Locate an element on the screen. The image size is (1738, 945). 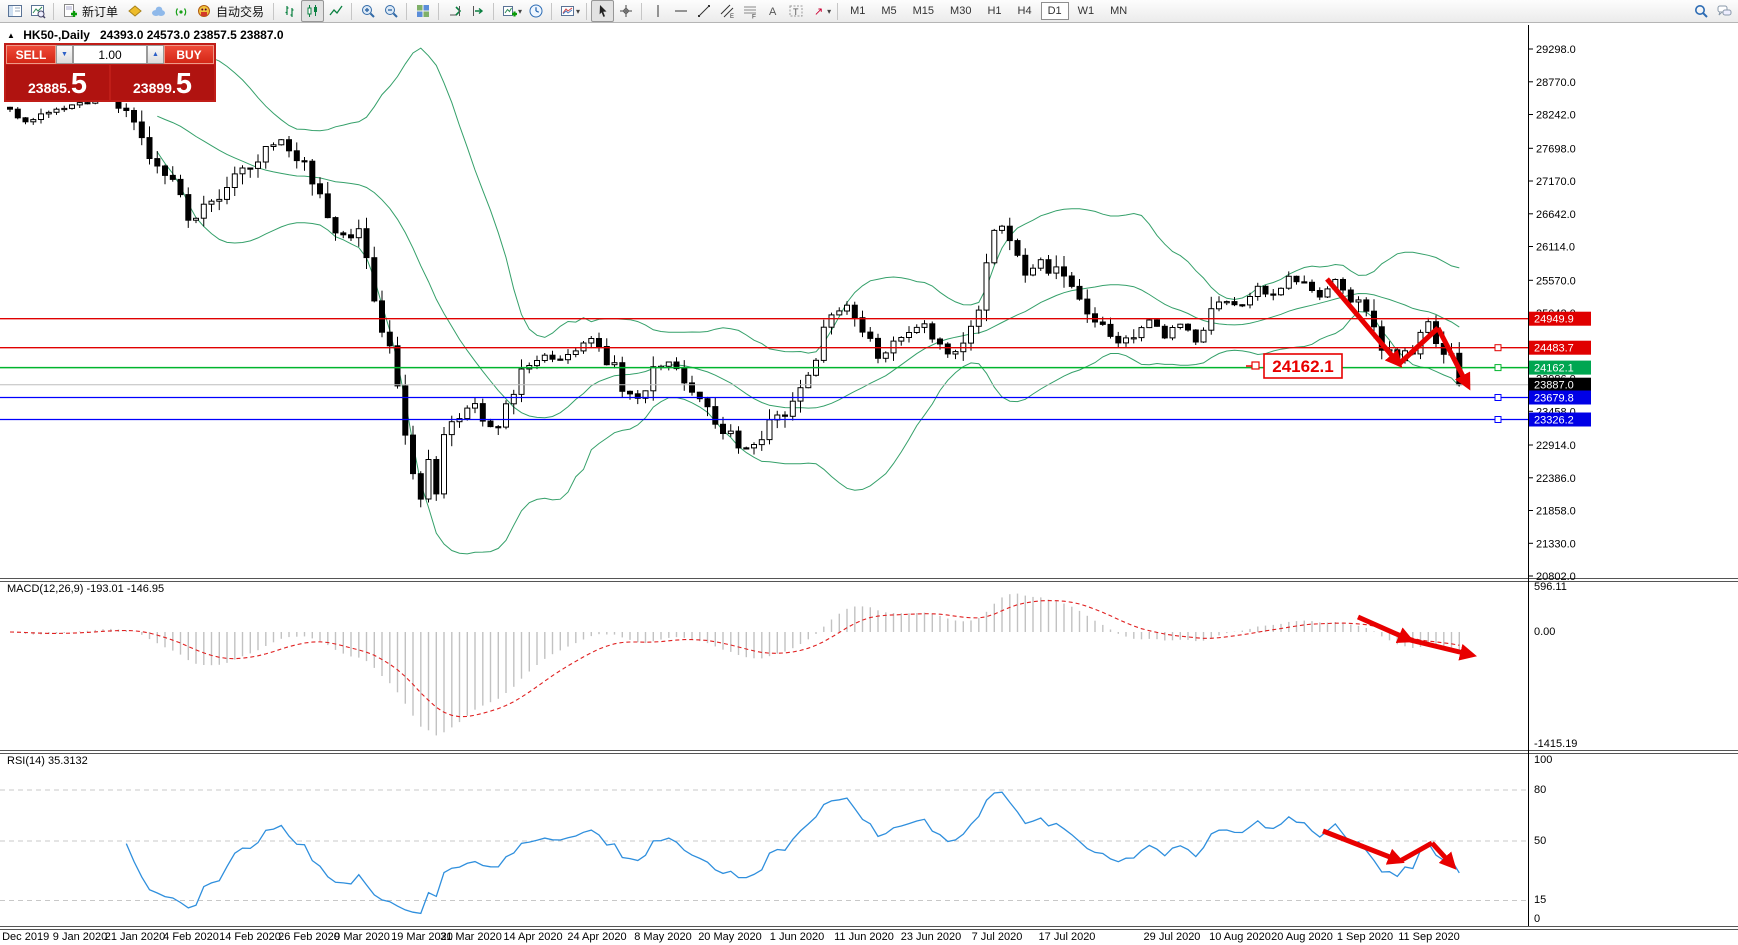
date-label: 20 Aug 2020 is located at coordinates (1302, 937).